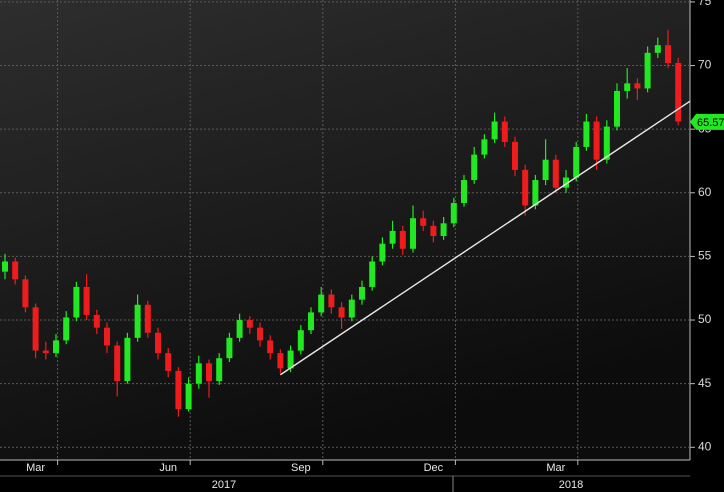 This screenshot has width=724, height=492. I want to click on year-label: 2018, so click(571, 485).